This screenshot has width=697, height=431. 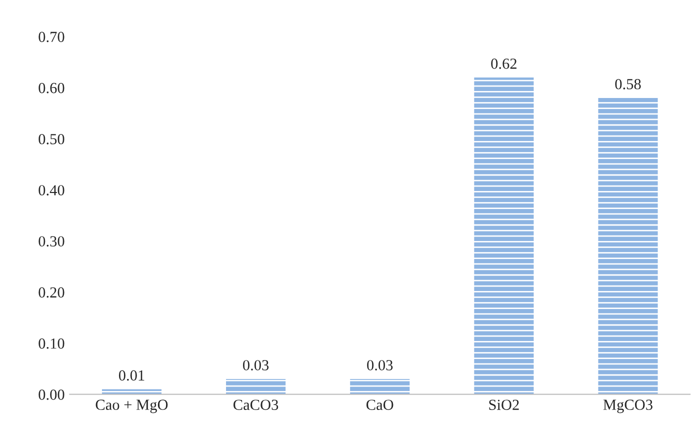 I want to click on x-tick-label: CaO, so click(x=380, y=405).